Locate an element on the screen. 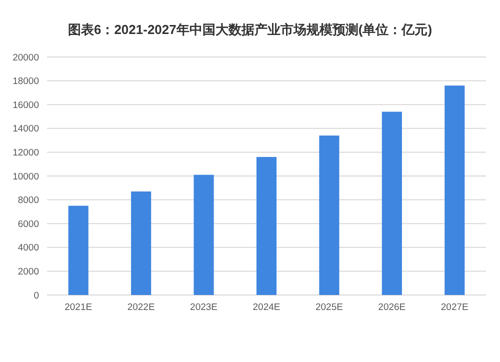 Image resolution: width=500 pixels, height=362 pixels. x-tick-label: 2026E is located at coordinates (392, 307).